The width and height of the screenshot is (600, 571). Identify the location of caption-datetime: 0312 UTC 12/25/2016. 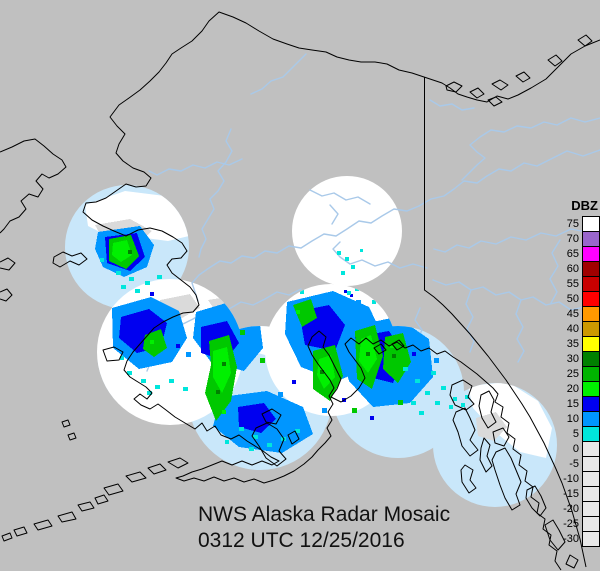
(301, 540).